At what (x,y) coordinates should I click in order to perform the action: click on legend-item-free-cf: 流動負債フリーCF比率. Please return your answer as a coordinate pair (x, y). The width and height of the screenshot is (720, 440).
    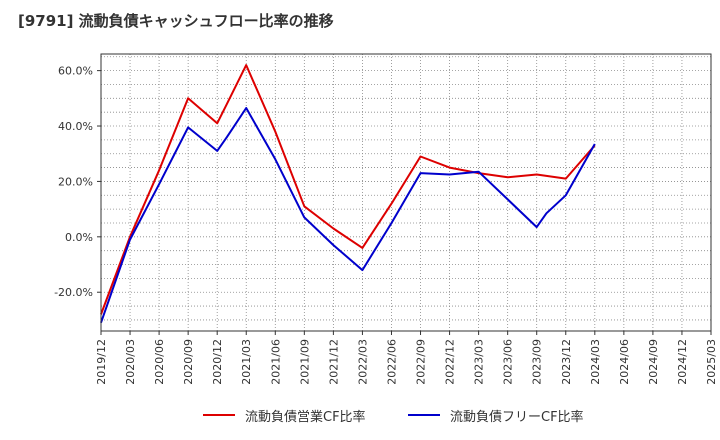
    Looking at the image, I should click on (496, 415).